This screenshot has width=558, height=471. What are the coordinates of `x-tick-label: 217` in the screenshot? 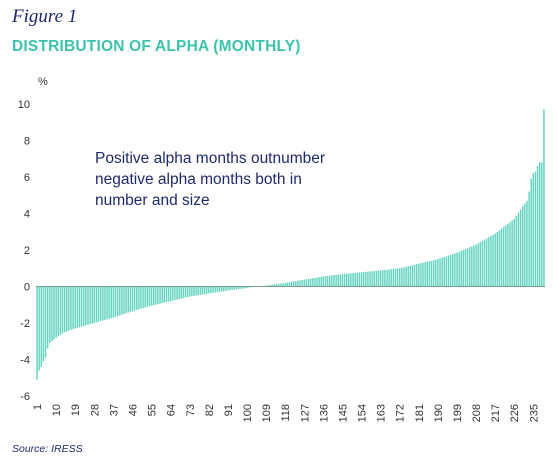 It's located at (496, 413).